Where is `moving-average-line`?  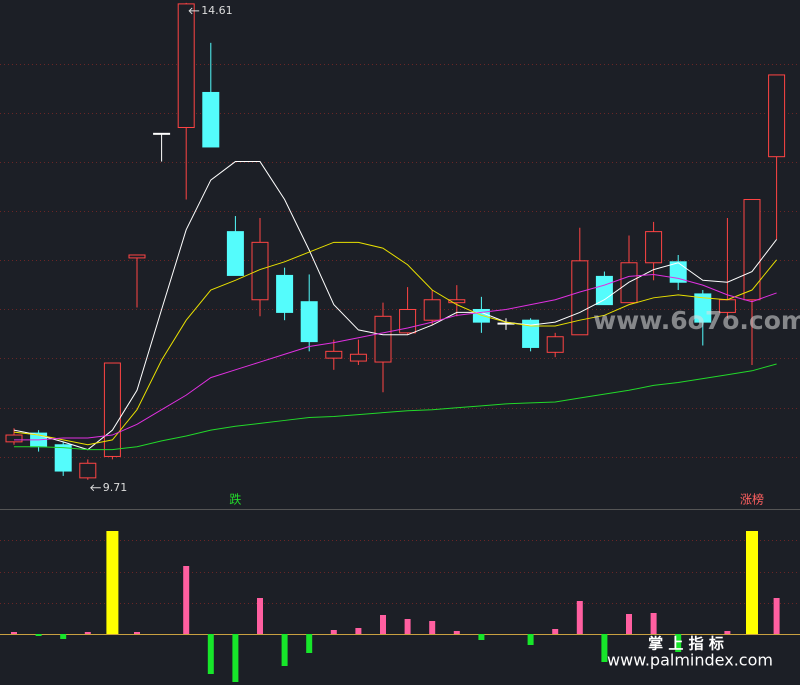
moving-average-line is located at coordinates (395, 407).